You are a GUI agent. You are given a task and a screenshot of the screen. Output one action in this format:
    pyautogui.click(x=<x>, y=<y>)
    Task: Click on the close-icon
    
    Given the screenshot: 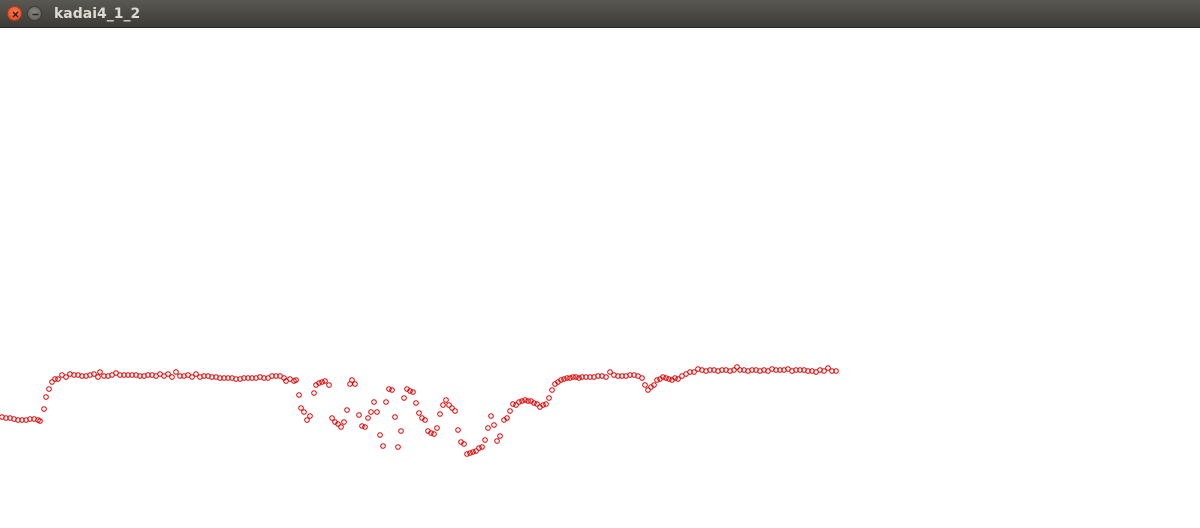 What is the action you would take?
    pyautogui.click(x=15, y=14)
    